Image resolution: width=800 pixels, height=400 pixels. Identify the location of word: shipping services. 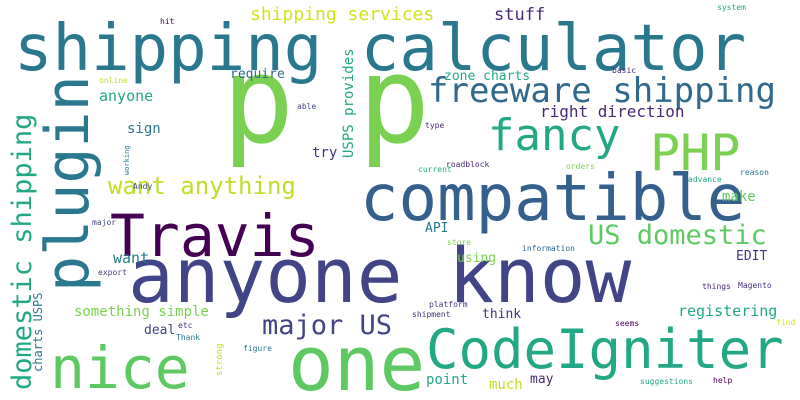
(342, 14).